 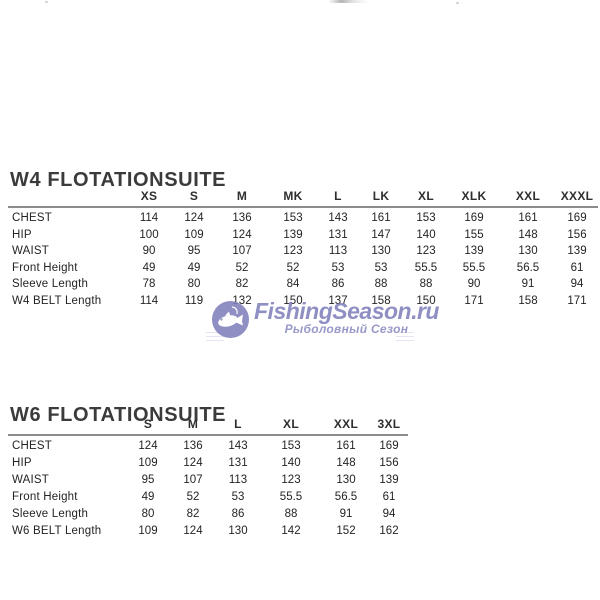 I want to click on size-column-header: LK, so click(x=381, y=198).